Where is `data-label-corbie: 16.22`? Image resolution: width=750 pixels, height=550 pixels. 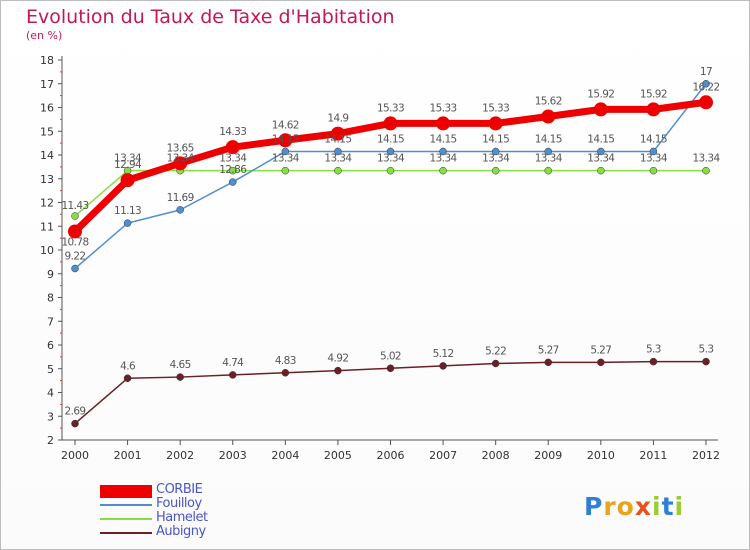 data-label-corbie: 16.22 is located at coordinates (705, 87).